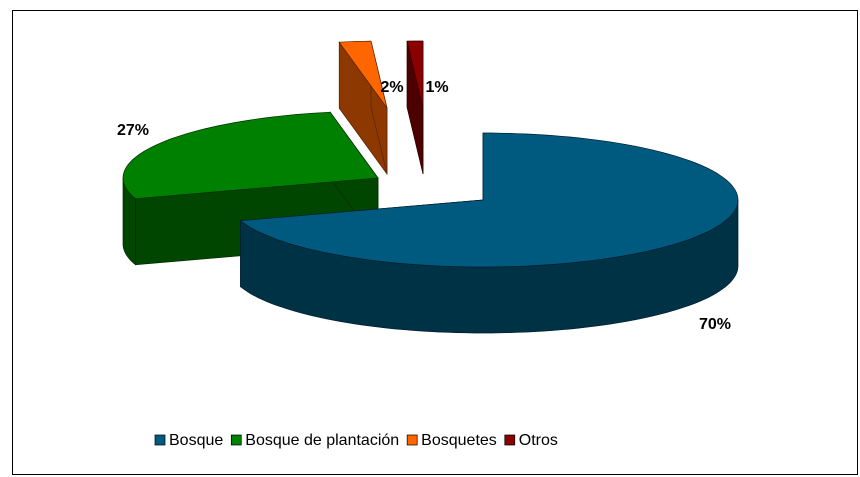 Image resolution: width=860 pixels, height=477 pixels. What do you see at coordinates (322, 440) in the screenshot?
I see `legend-label: Bosque de plantación` at bounding box center [322, 440].